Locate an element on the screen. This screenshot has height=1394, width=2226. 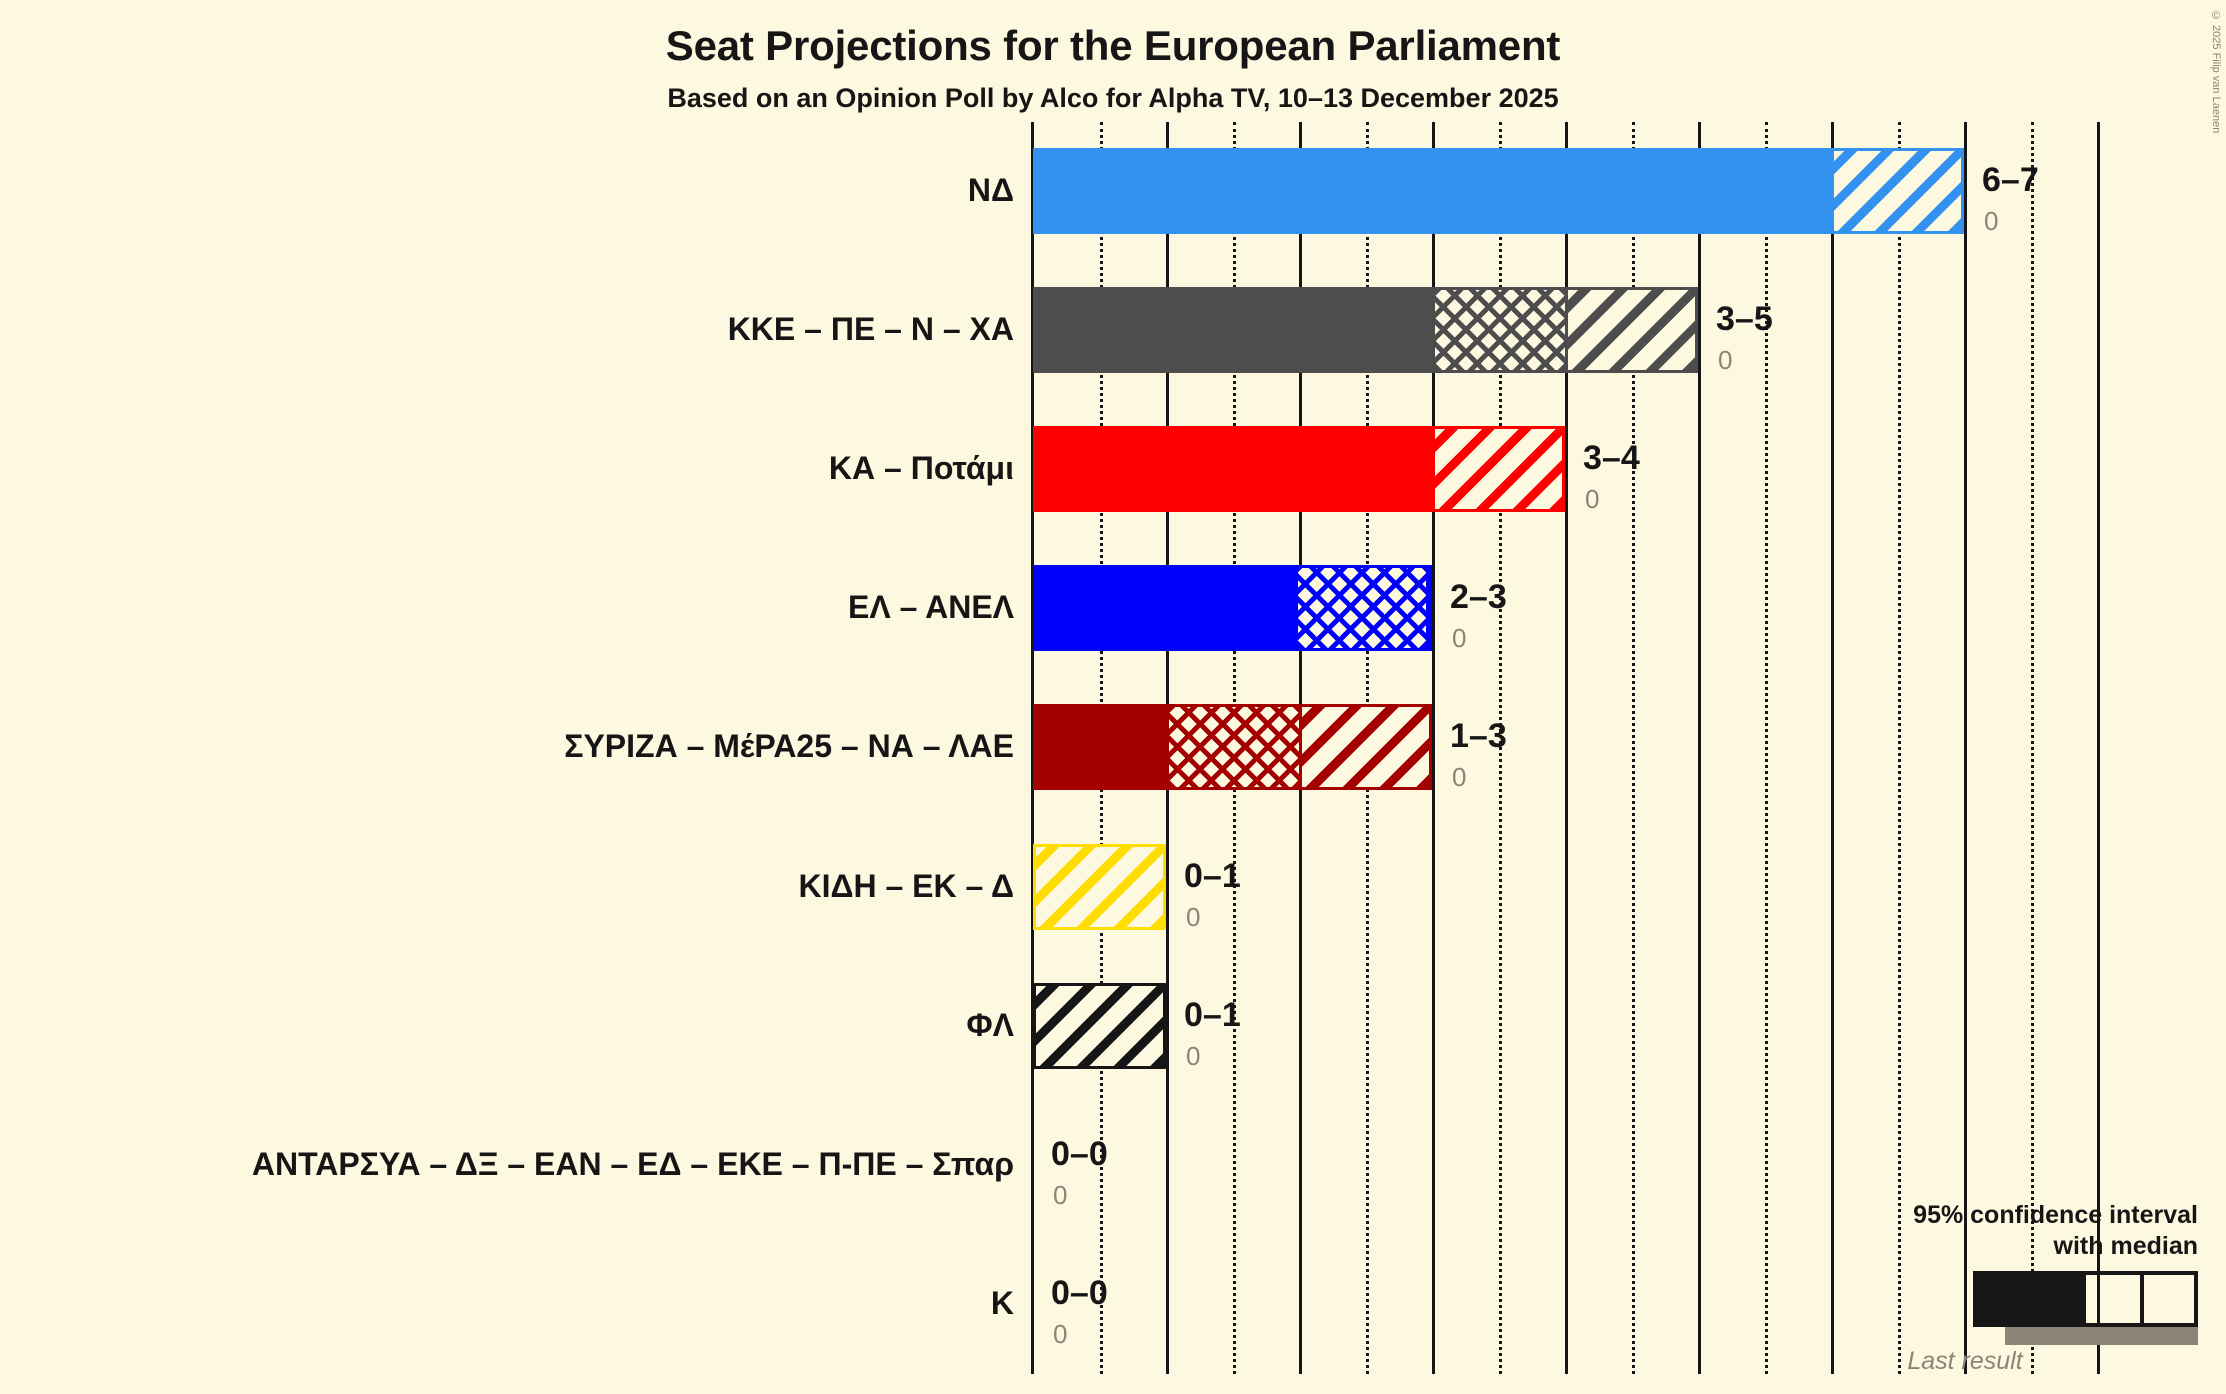
legend-line-1: 95% confidence interval is located at coordinates (2055, 1215).